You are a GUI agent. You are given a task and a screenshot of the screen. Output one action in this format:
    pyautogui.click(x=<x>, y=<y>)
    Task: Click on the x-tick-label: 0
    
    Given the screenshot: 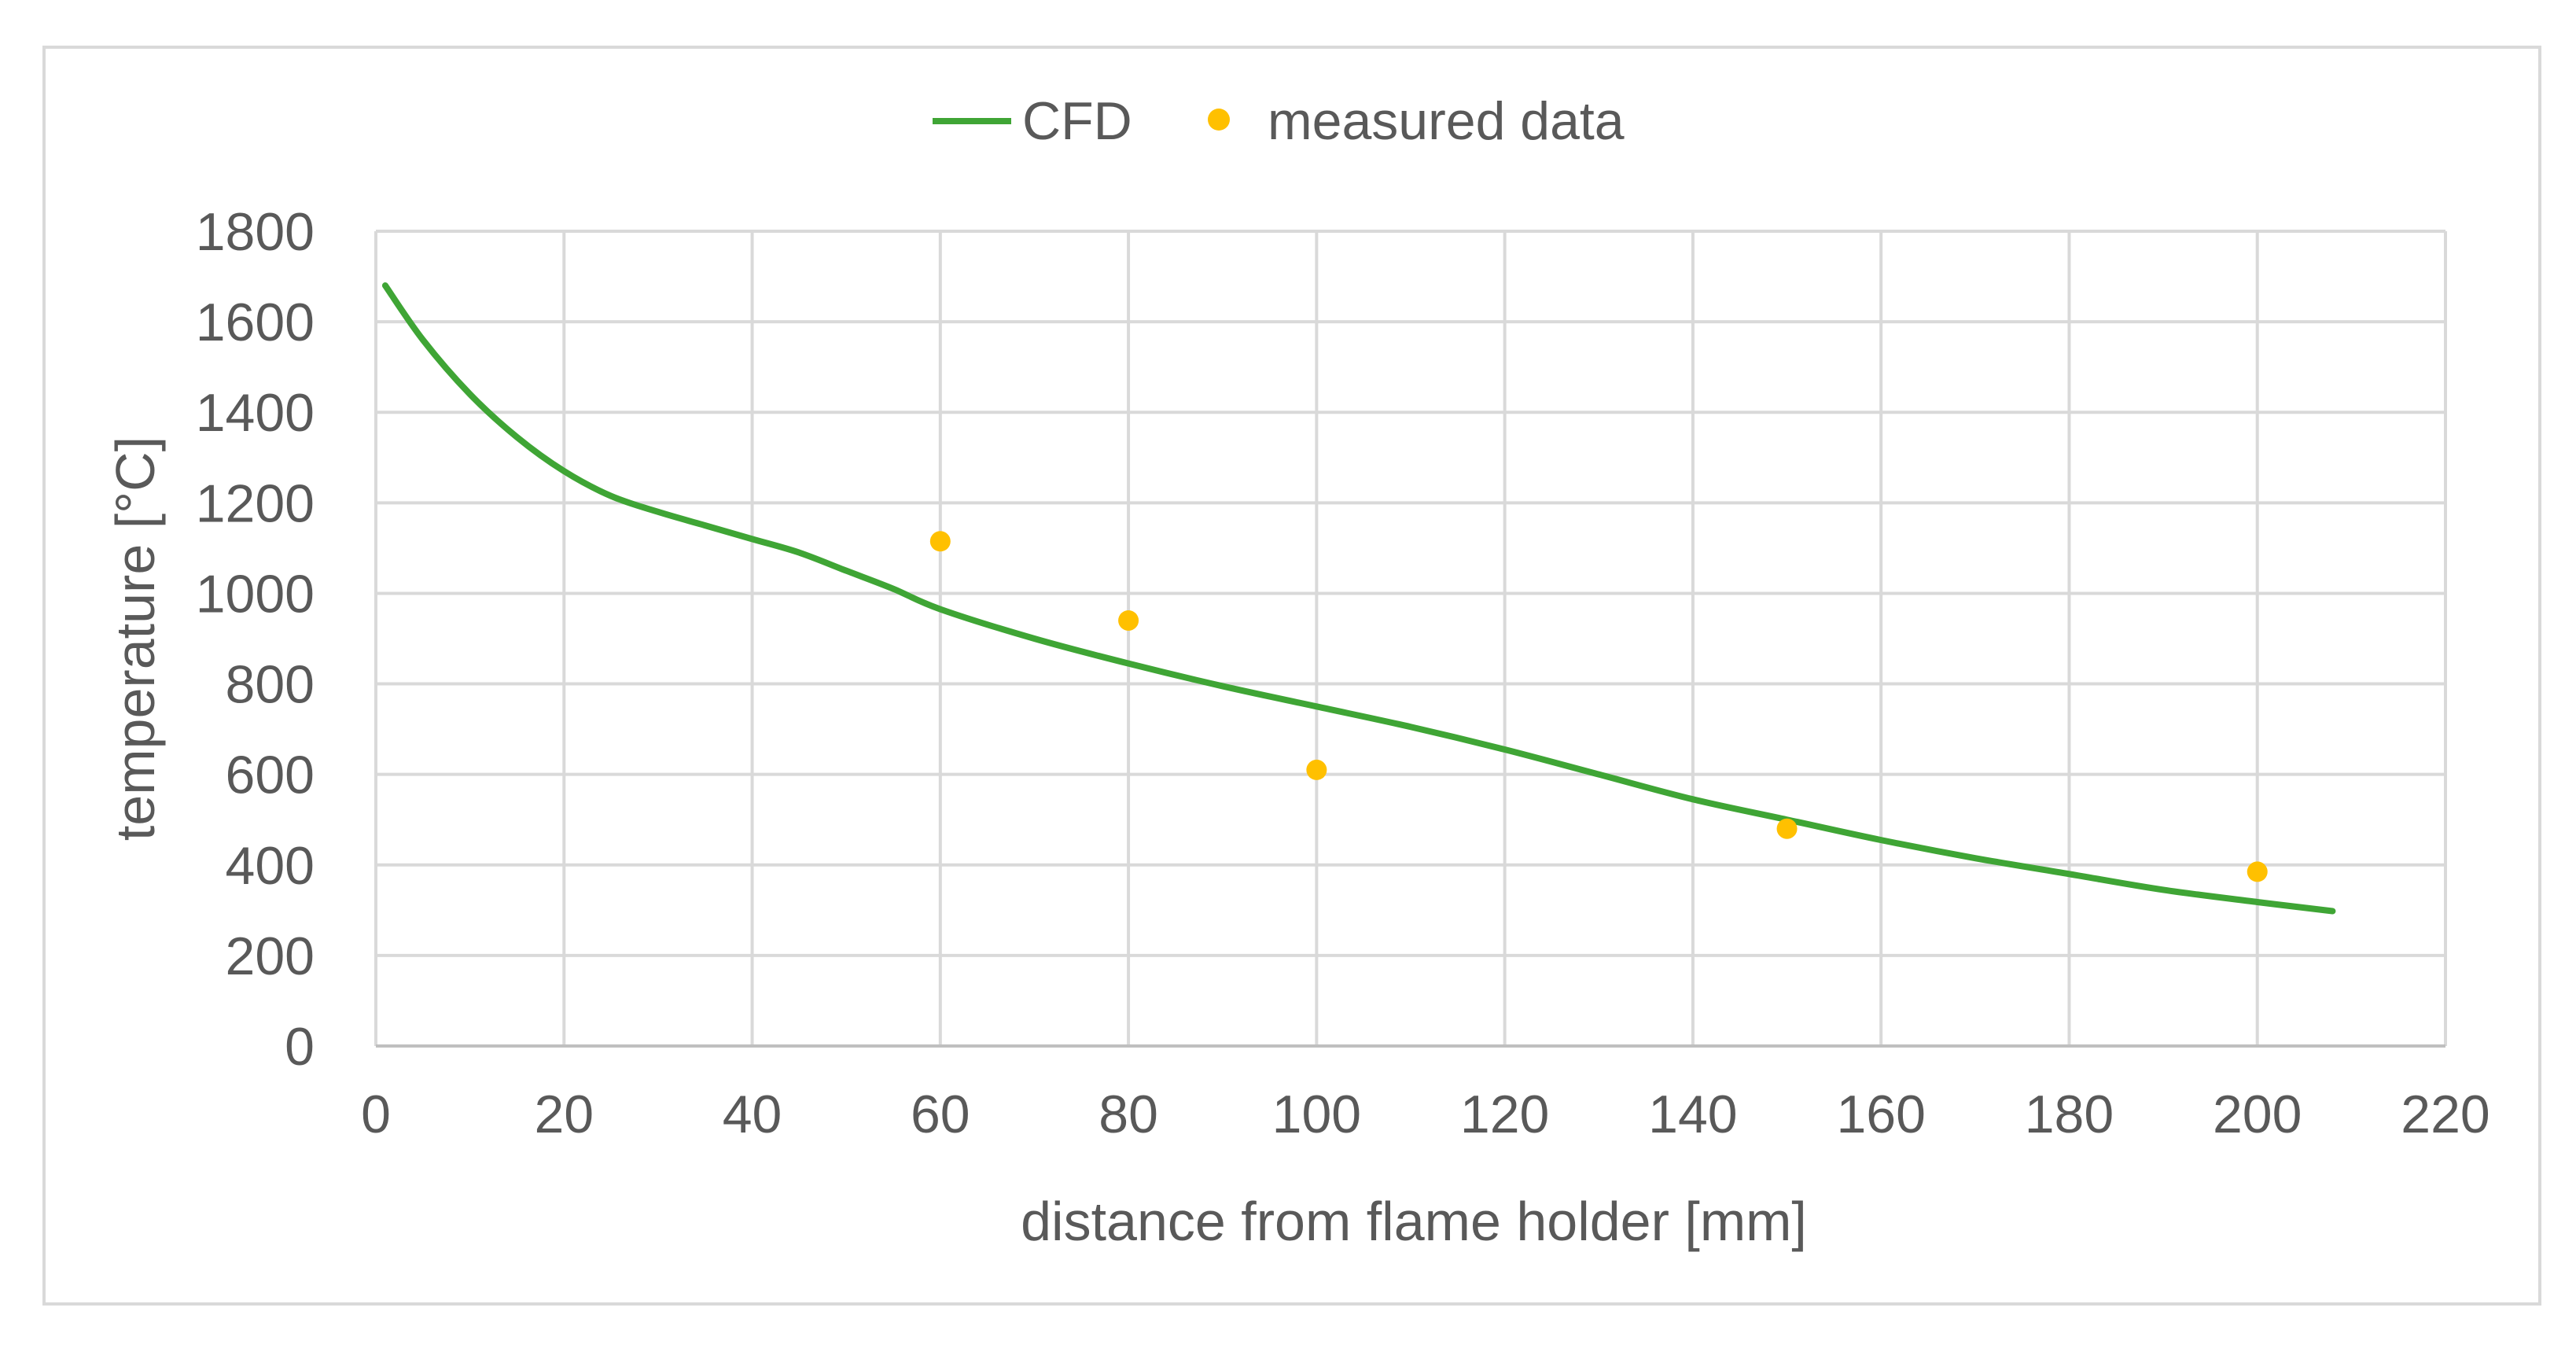 What is the action you would take?
    pyautogui.click(x=376, y=1114)
    